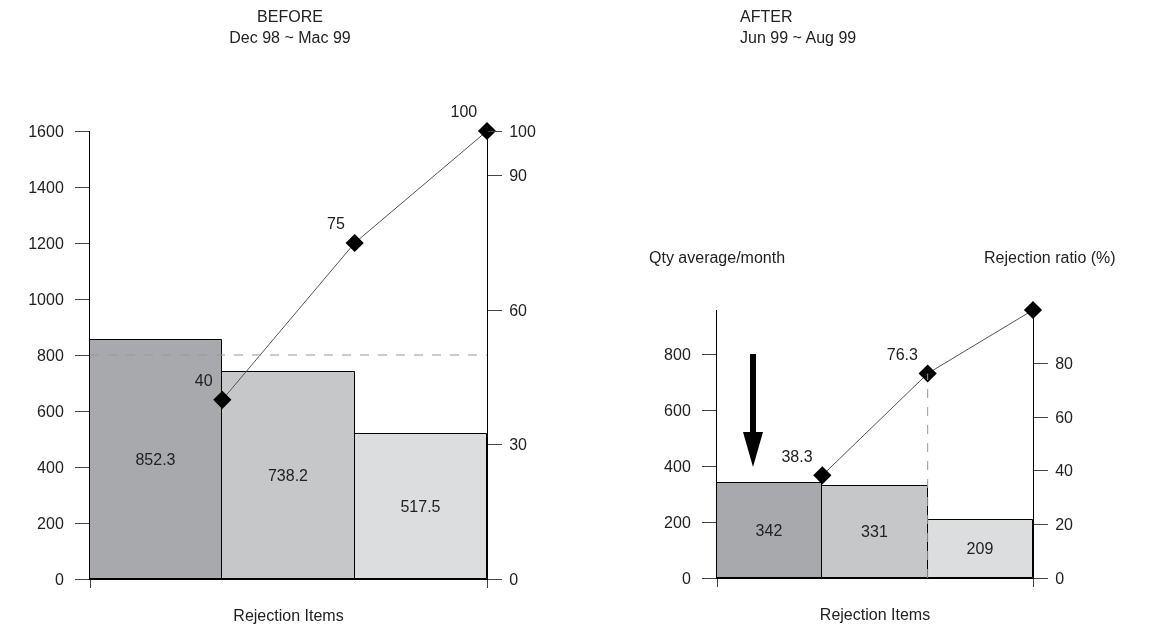  Describe the element at coordinates (769, 530) in the screenshot. I see `data-label: 342` at that location.